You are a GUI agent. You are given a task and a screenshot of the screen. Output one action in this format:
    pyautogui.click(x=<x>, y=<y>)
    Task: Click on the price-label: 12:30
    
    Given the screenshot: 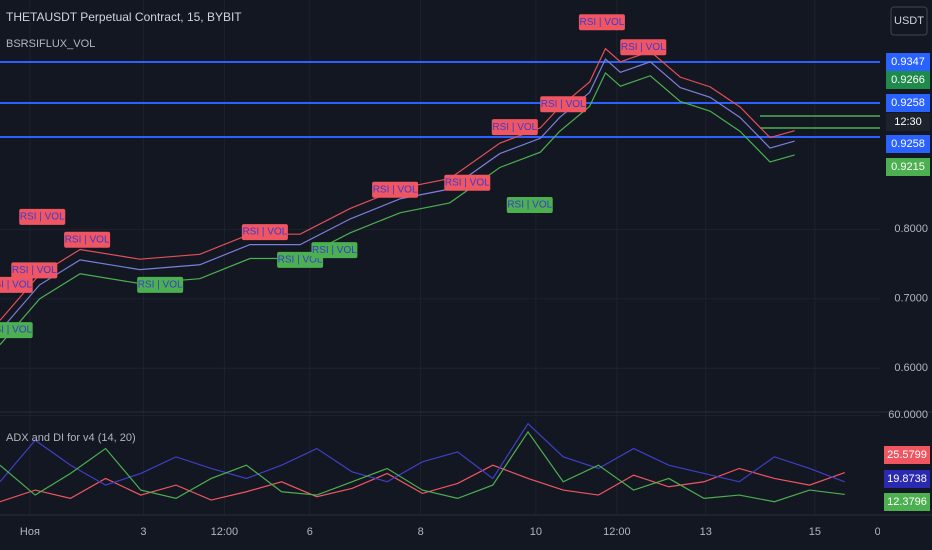 What is the action you would take?
    pyautogui.click(x=908, y=122)
    